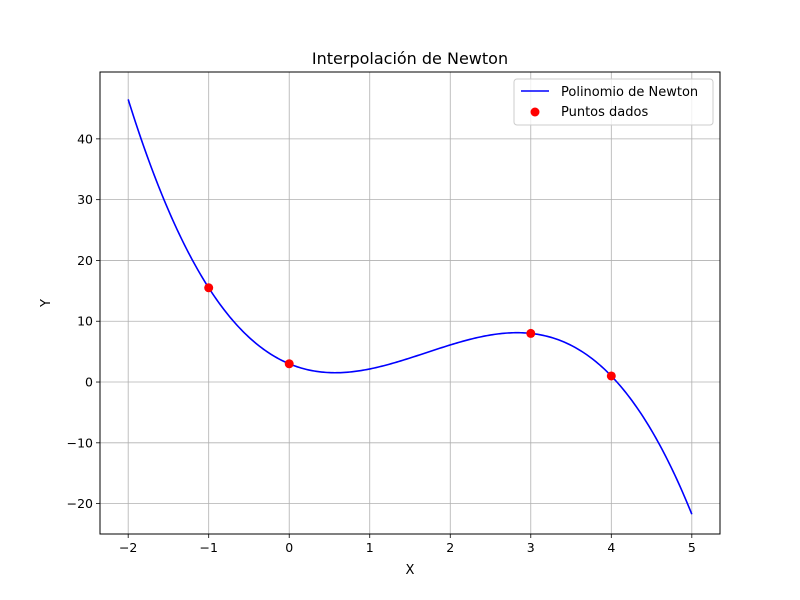  What do you see at coordinates (531, 547) in the screenshot?
I see `x-tick-label: 3` at bounding box center [531, 547].